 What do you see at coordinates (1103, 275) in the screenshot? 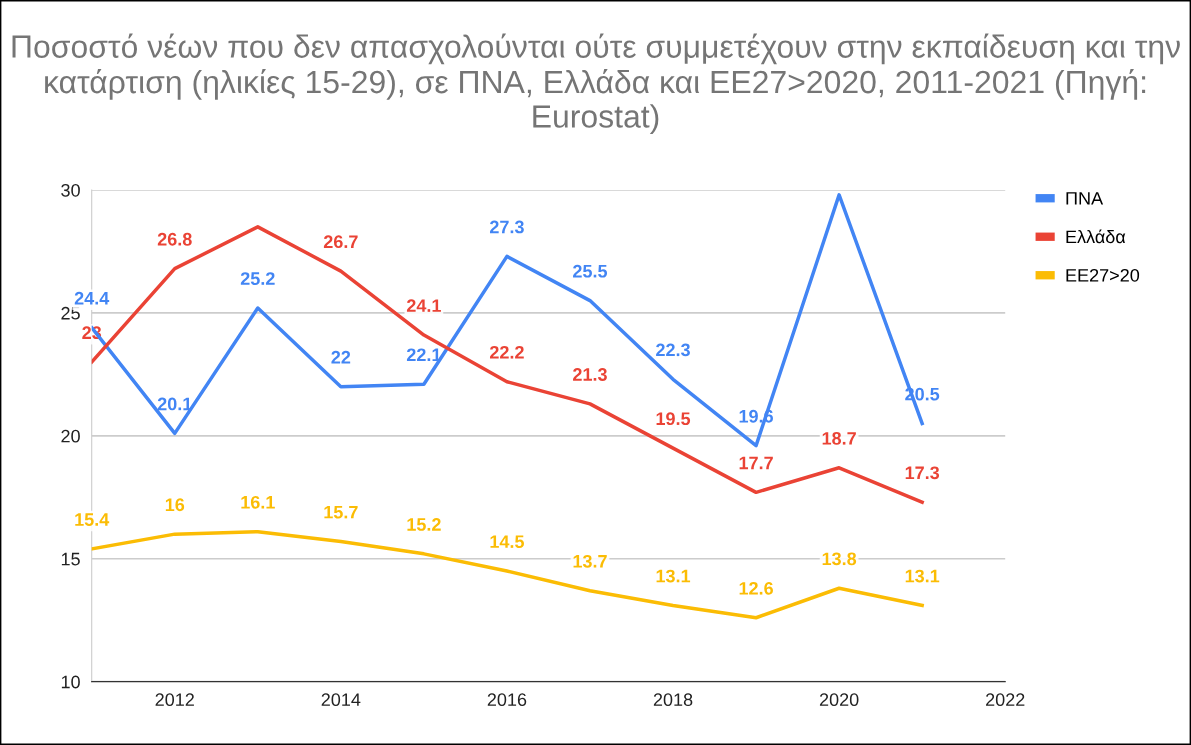
I see `legend-label: ΕΕ27>20` at bounding box center [1103, 275].